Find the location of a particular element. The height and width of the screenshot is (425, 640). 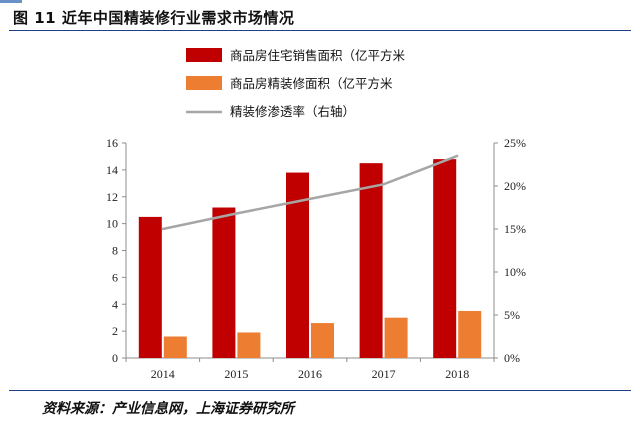

title-bar: 图 11 近年中国精装修行业需求市场情况 is located at coordinates (320, 17).